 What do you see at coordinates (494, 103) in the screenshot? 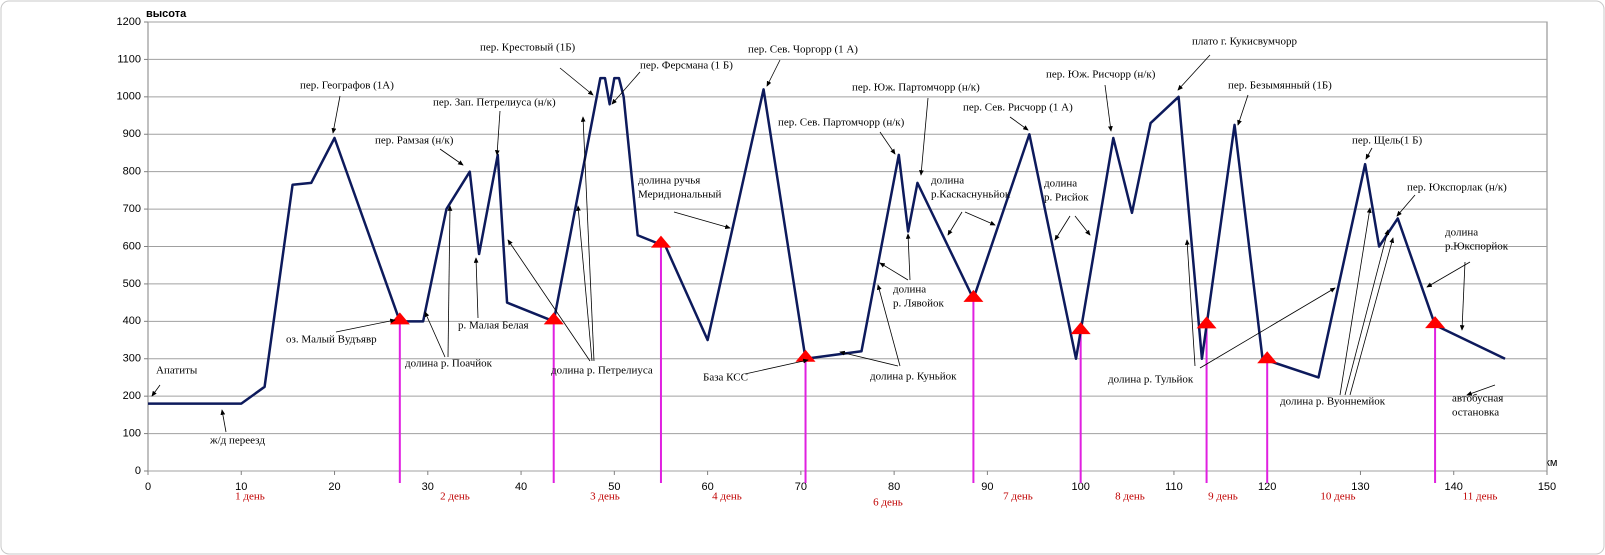
I see `annotation: пер. Зап. Петрелиуса (н/к)` at bounding box center [494, 103].